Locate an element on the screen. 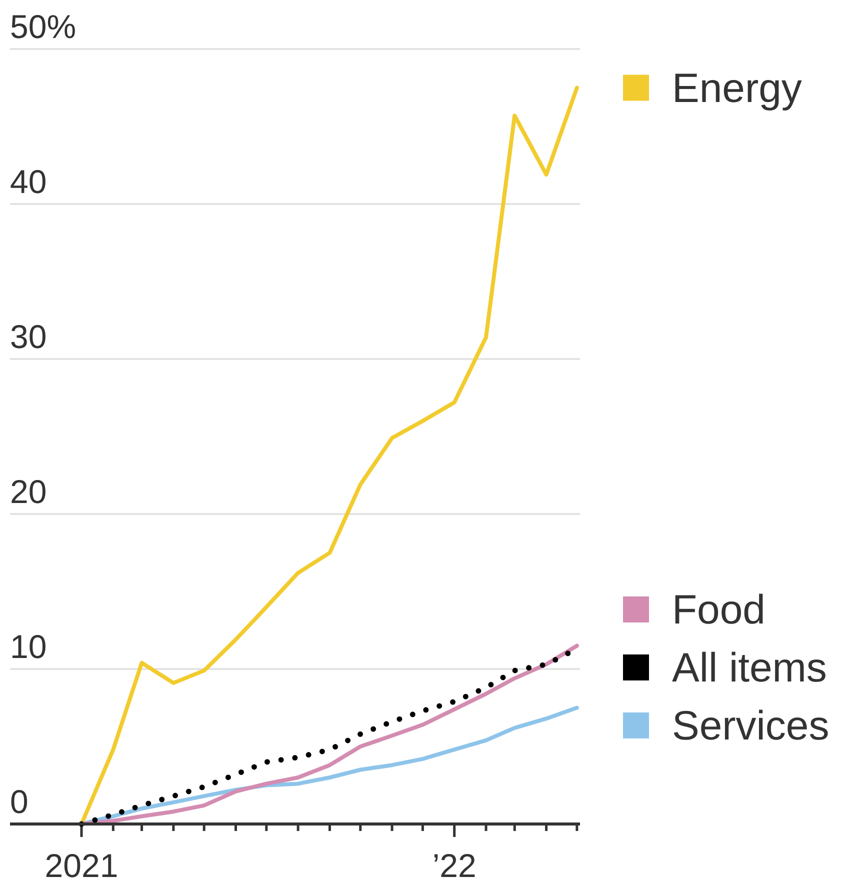  y-tick-label: 50% is located at coordinates (43, 26).